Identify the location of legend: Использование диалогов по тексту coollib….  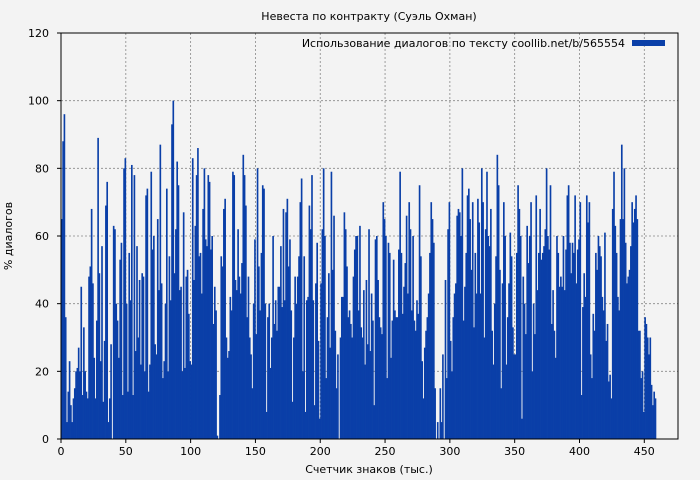
(483, 43).